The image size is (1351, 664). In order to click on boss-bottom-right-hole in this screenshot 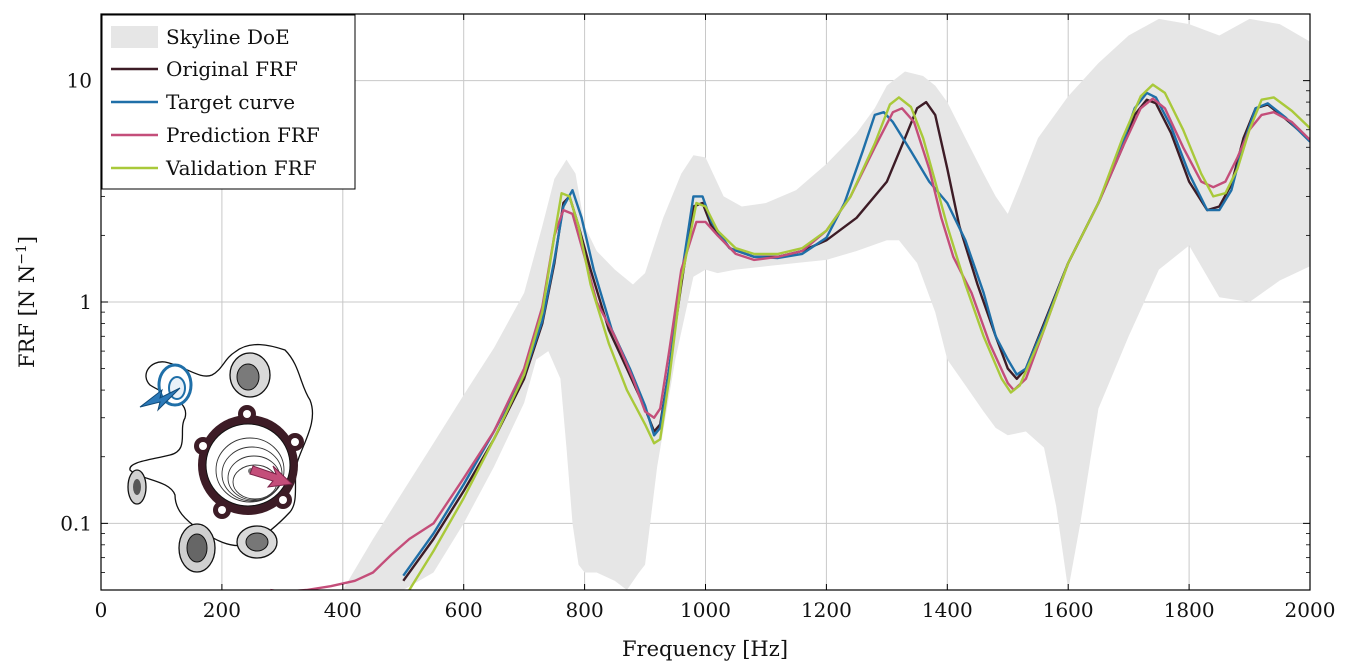, I will do `click(257, 542)`.